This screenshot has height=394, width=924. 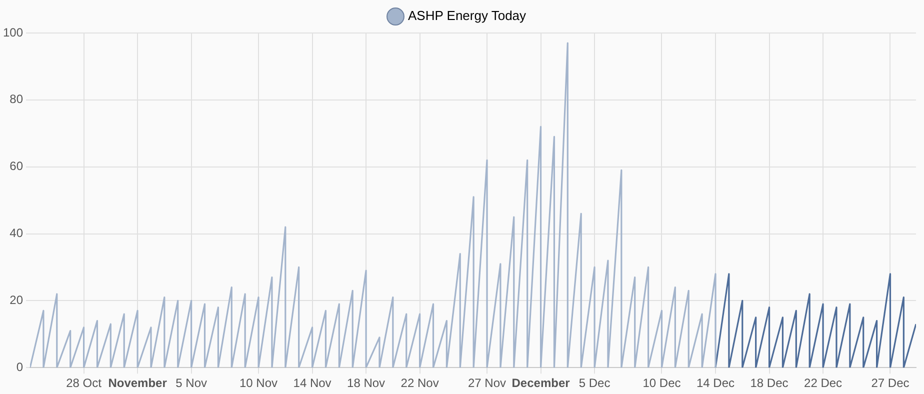 What do you see at coordinates (17, 166) in the screenshot?
I see `y-tick-label: 60` at bounding box center [17, 166].